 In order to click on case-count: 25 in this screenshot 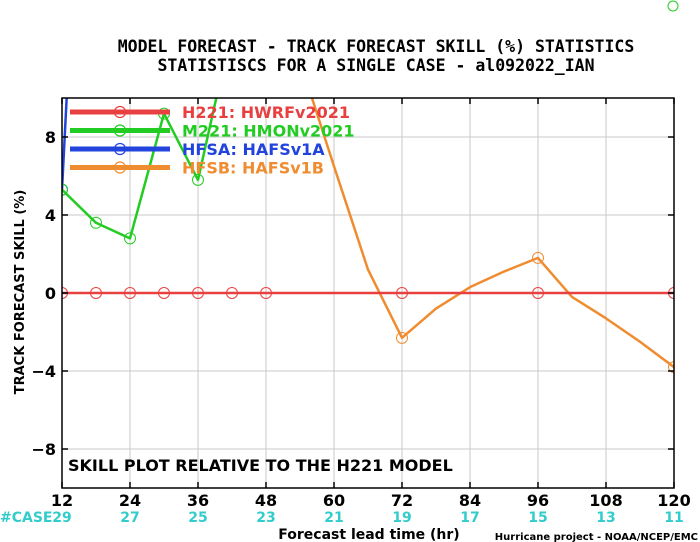, I will do `click(197, 518)`.